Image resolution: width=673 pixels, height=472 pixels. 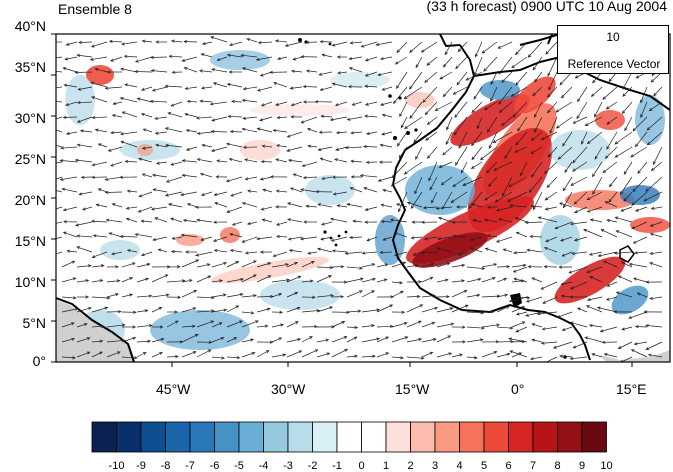 What do you see at coordinates (239, 466) in the screenshot?
I see `colorbar-label: -5` at bounding box center [239, 466].